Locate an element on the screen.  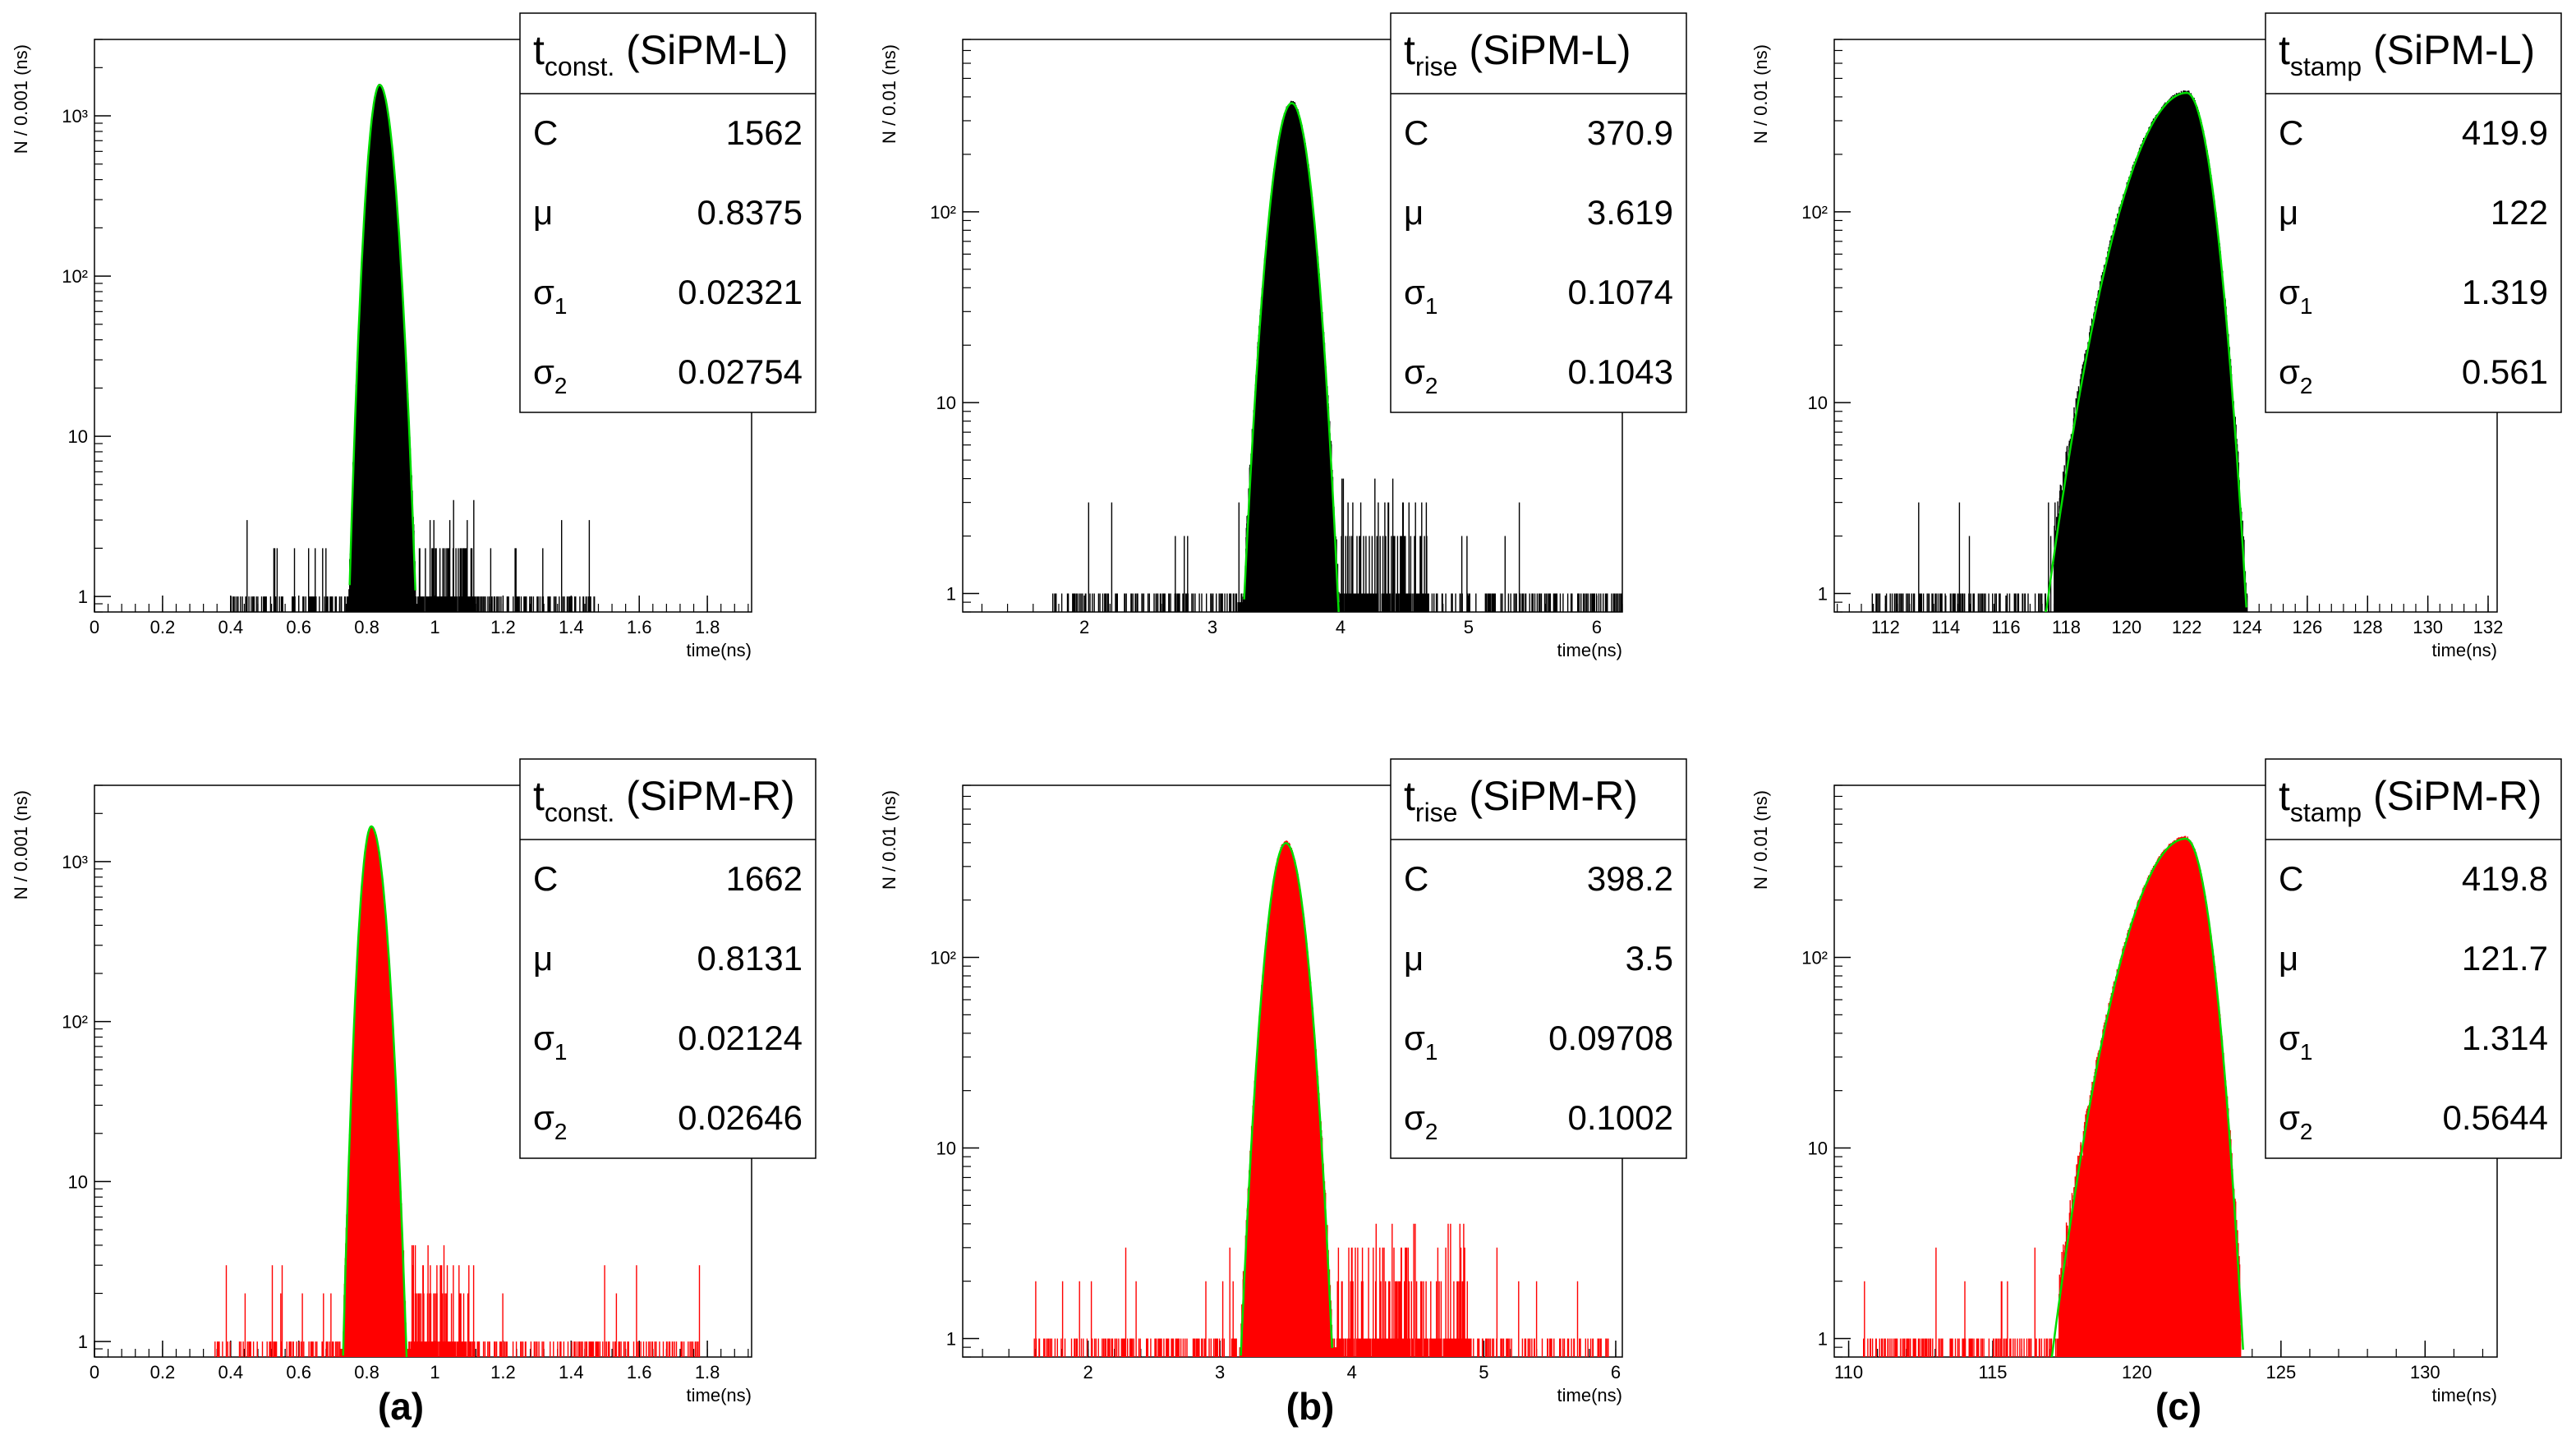
stat-value: 0.1043 is located at coordinates (1620, 371).